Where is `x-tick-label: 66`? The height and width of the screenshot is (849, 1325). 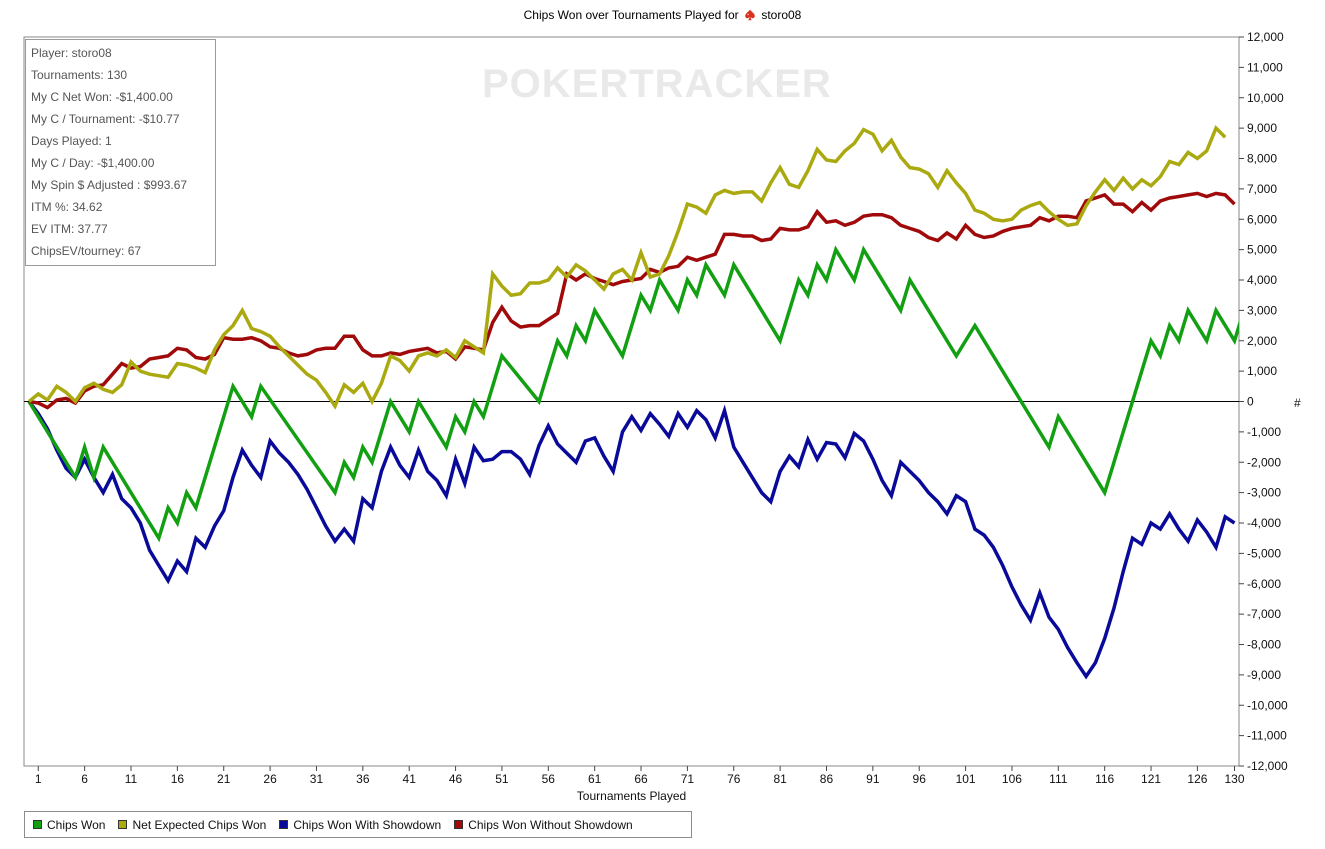 x-tick-label: 66 is located at coordinates (641, 779).